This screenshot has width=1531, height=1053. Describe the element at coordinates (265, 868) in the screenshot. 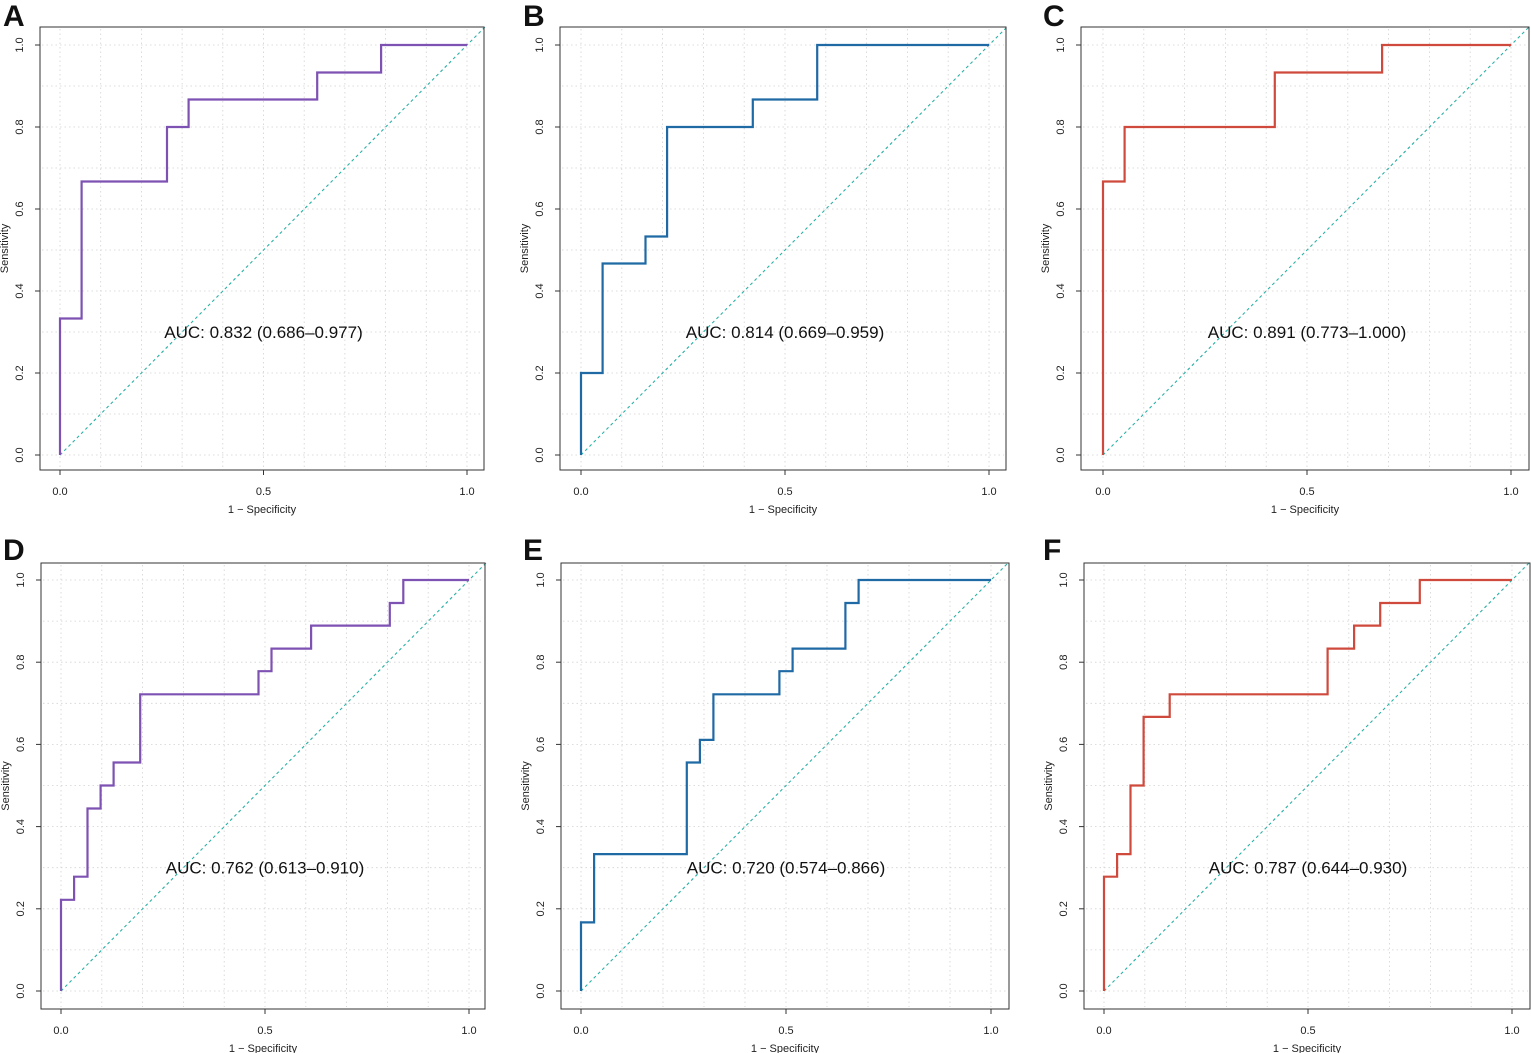

I see `auc-annotation: AUC: 0.762 (0.613–0.910)` at that location.